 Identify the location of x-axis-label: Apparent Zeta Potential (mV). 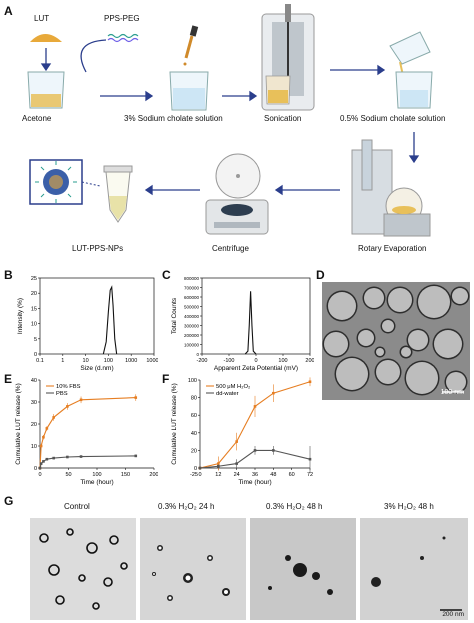
(256, 368).